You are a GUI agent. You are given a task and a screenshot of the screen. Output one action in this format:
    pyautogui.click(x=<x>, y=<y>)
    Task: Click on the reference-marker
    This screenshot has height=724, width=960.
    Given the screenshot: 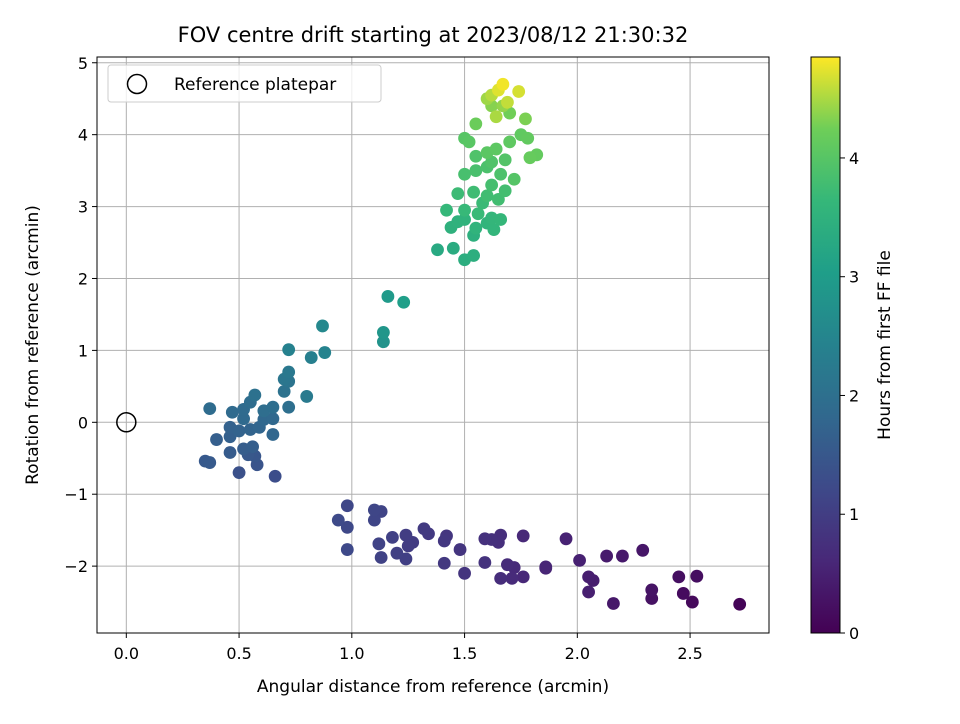 What is the action you would take?
    pyautogui.click(x=126, y=422)
    